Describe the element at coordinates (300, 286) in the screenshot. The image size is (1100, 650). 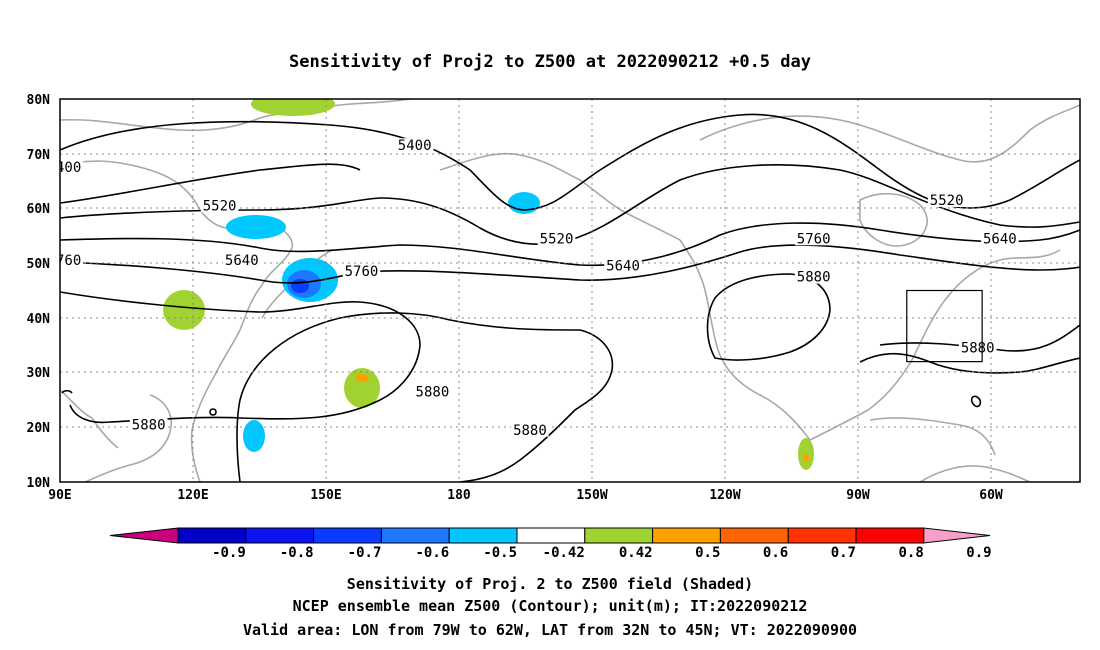
I see `shade-negative-japan-core` at that location.